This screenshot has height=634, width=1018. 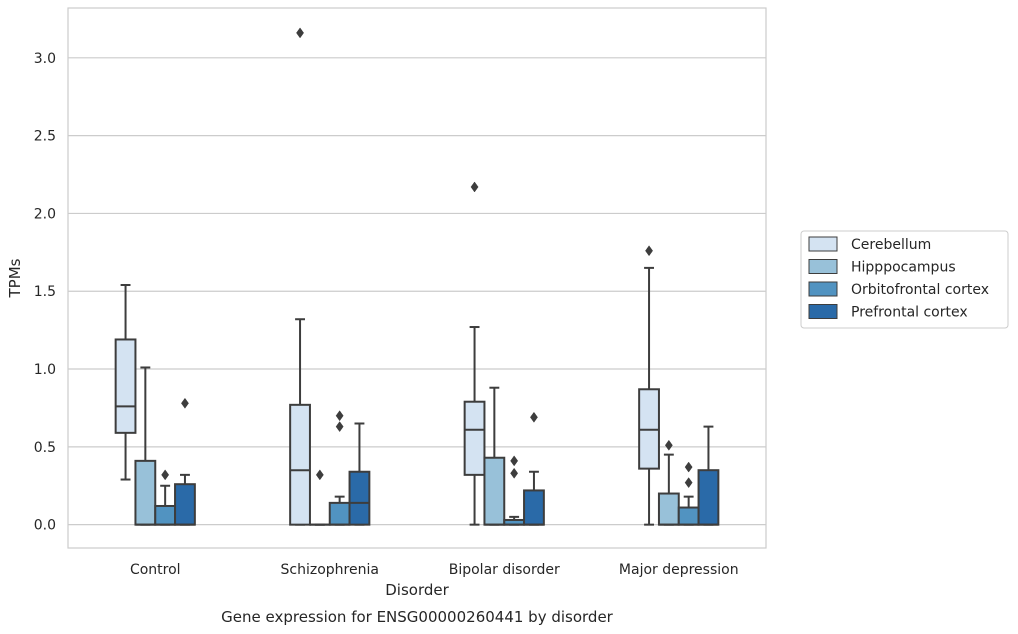 I want to click on y-tick-label: 1.5, so click(x=45, y=292).